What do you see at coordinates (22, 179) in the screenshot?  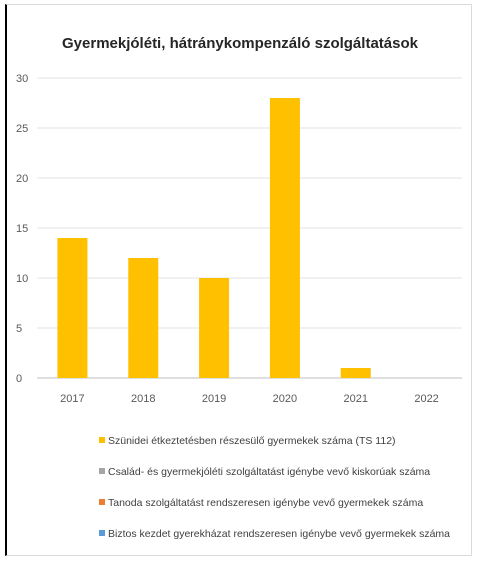 I see `y-tick-label: 20` at bounding box center [22, 179].